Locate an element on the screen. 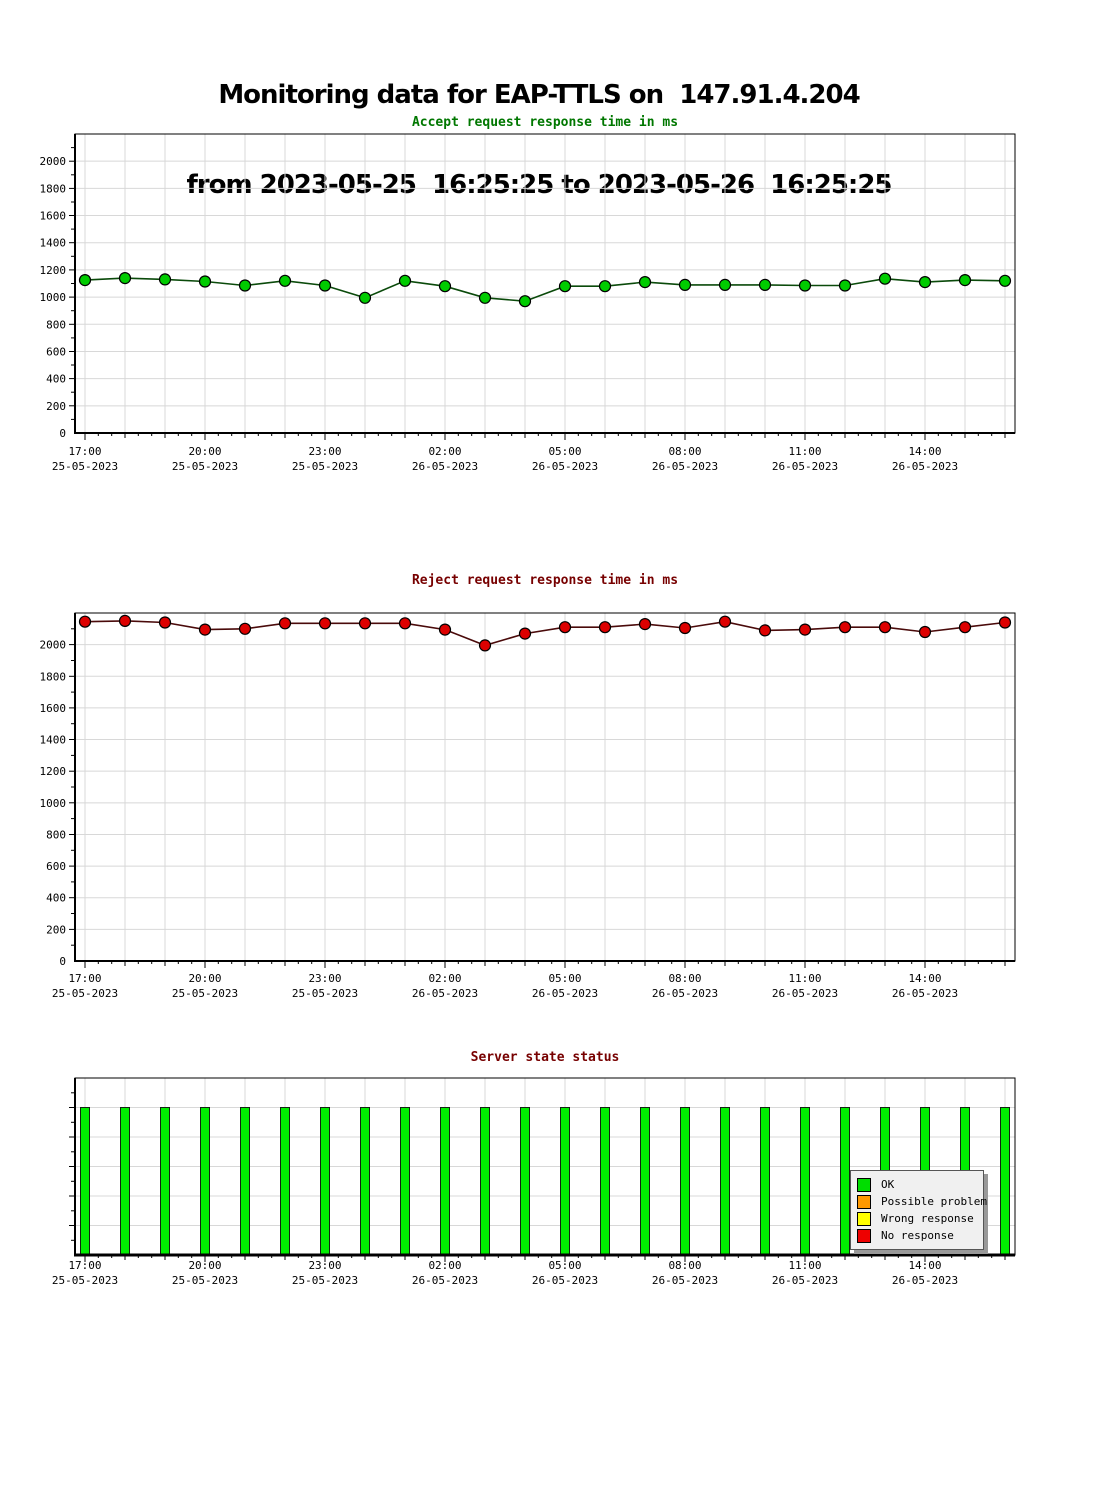  legend-label: No response is located at coordinates (917, 1235).